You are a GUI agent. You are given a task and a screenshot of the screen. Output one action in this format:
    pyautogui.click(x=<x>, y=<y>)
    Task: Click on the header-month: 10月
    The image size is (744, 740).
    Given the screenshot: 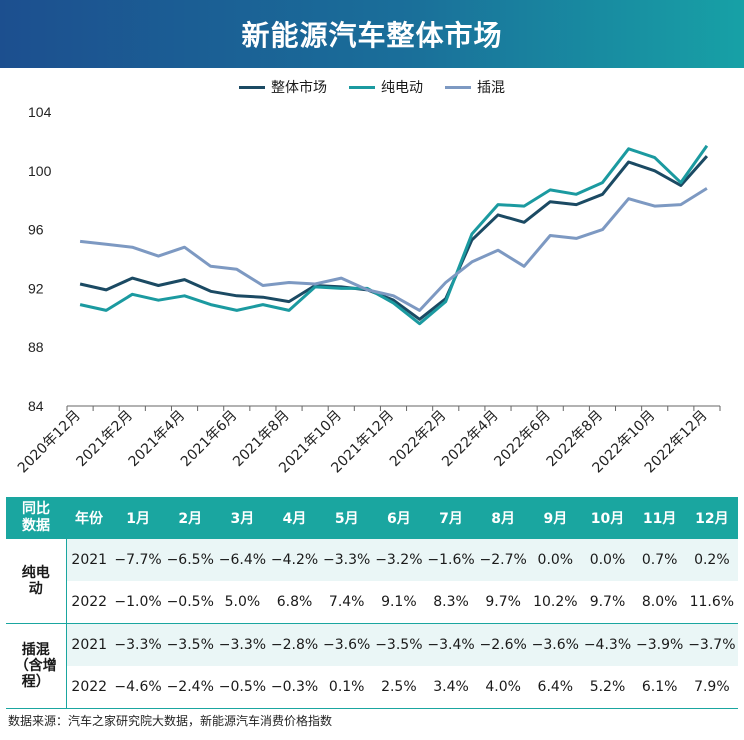 What is the action you would take?
    pyautogui.click(x=607, y=518)
    